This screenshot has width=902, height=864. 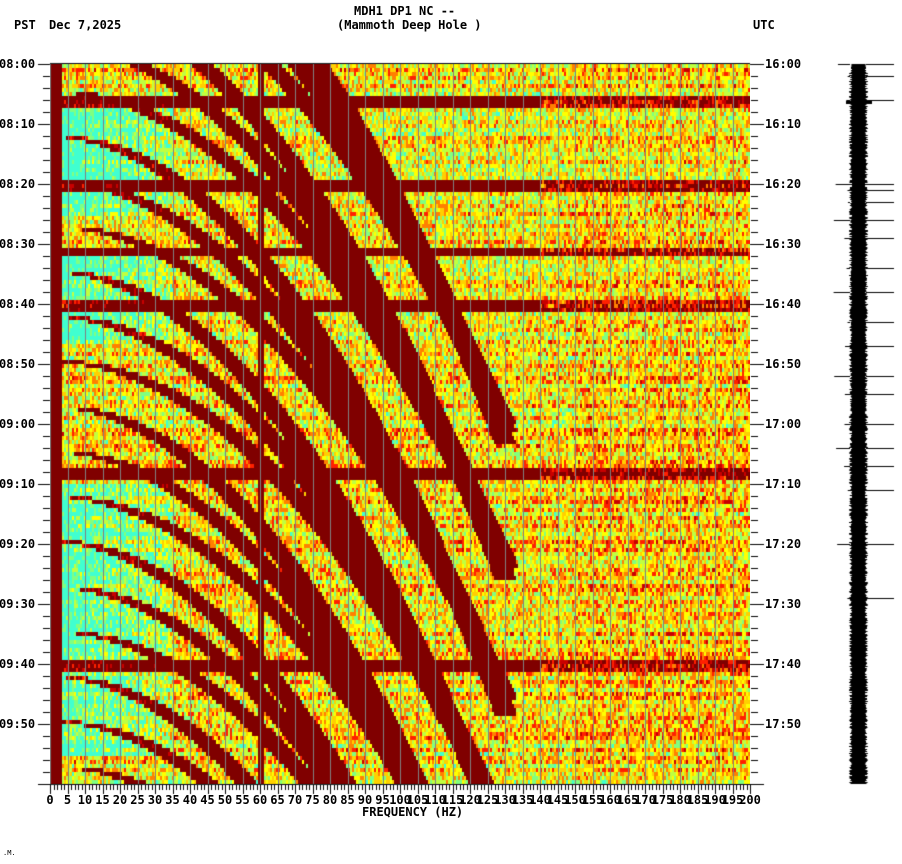 What do you see at coordinates (487, 800) in the screenshot?
I see `x-tick-label: 125` at bounding box center [487, 800].